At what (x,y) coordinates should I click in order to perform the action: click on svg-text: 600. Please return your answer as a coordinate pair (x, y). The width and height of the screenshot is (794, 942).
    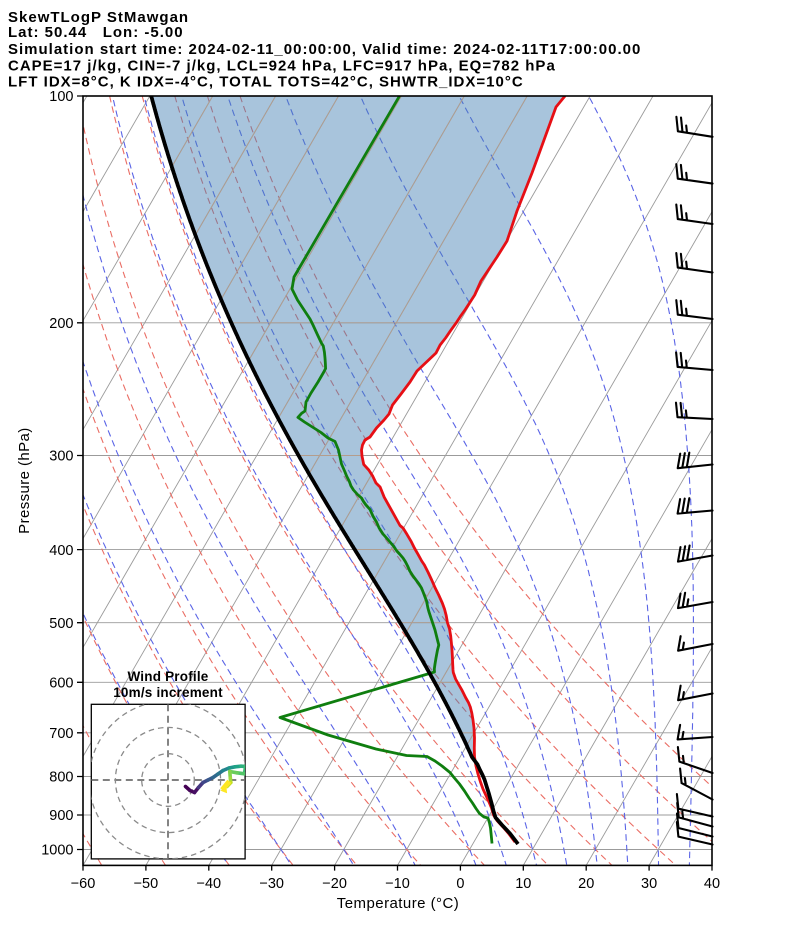
    Looking at the image, I should click on (61, 684).